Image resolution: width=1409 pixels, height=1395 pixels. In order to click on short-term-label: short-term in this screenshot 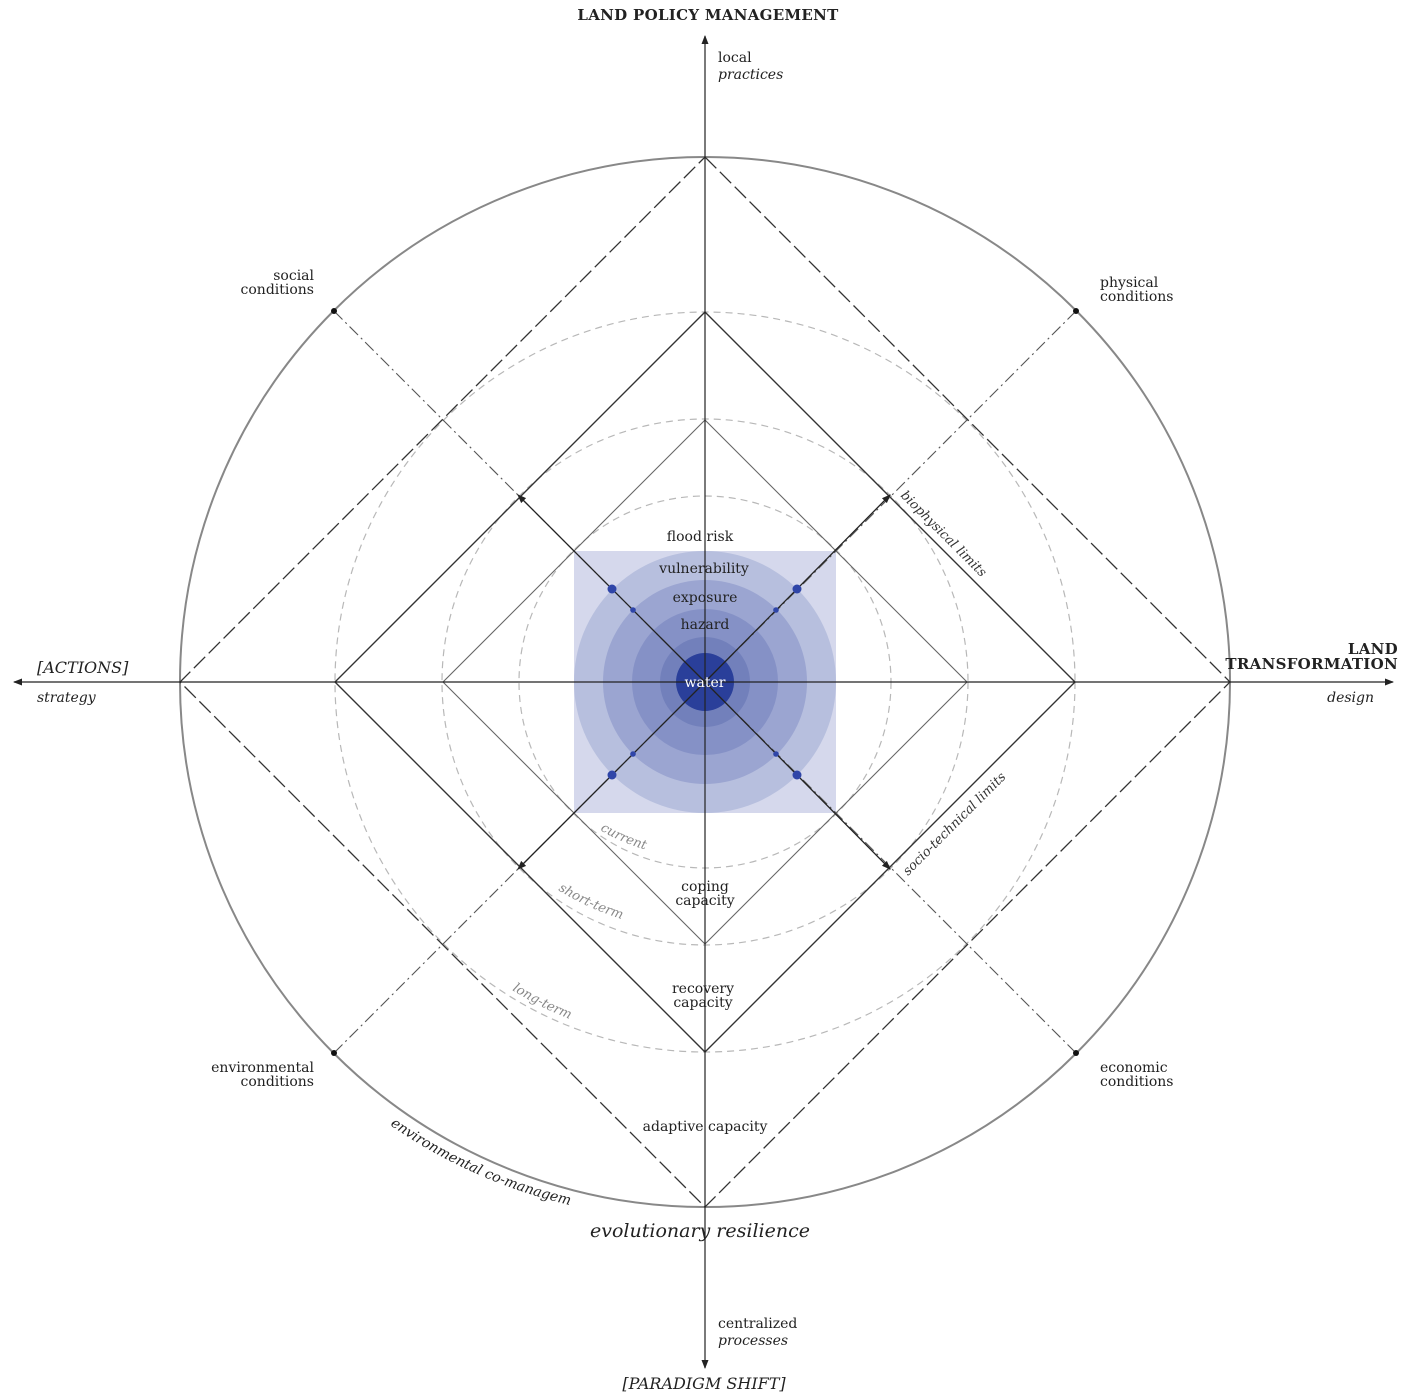, I will do `click(590, 902)`.